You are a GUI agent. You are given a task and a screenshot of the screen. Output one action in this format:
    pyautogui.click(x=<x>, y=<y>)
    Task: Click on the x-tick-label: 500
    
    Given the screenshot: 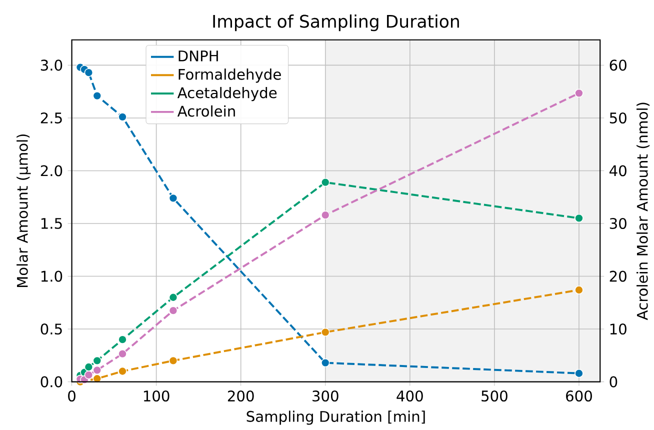 What is the action you would take?
    pyautogui.click(x=495, y=396)
    